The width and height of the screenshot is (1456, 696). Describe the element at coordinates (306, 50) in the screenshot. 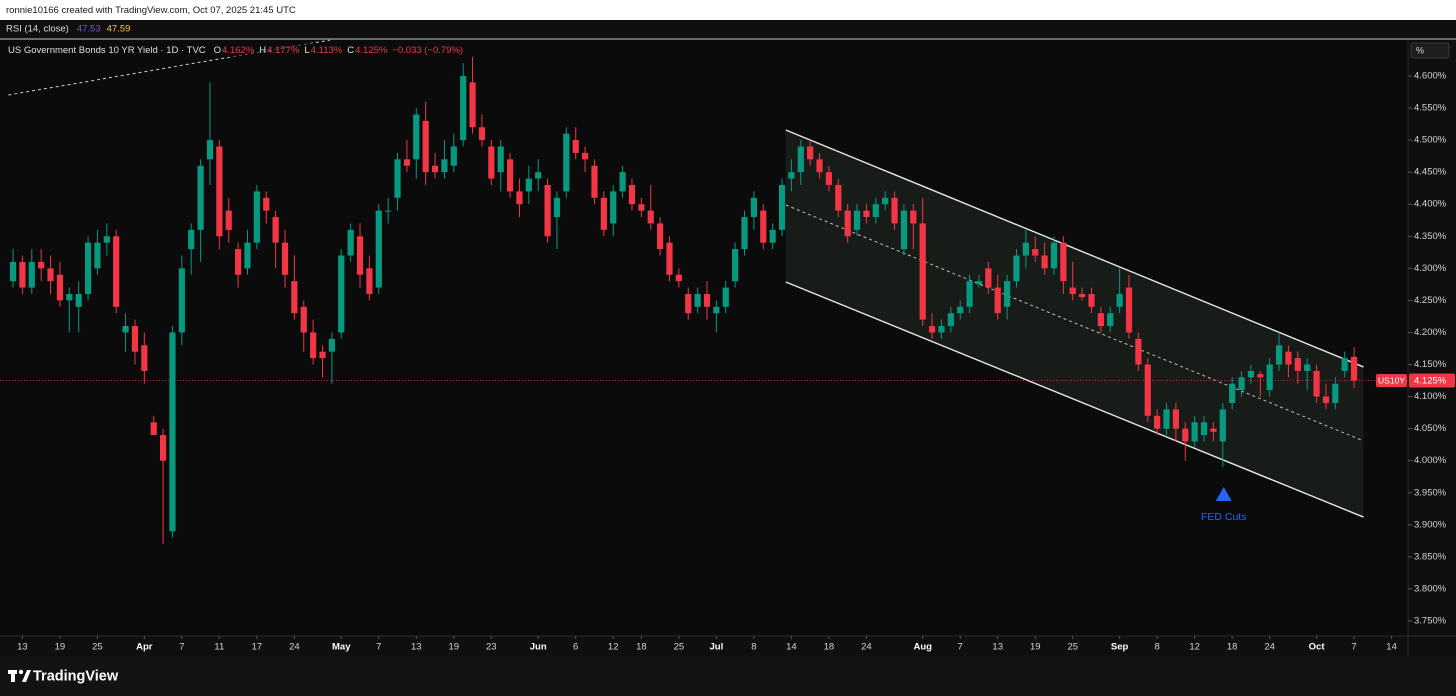

I see `legend-key: L` at that location.